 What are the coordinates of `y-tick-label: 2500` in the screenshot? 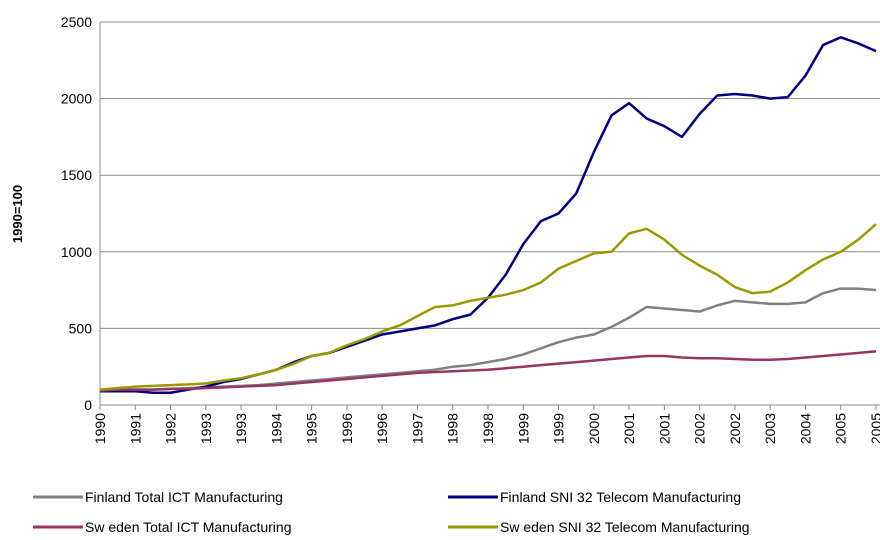 It's located at (76, 22).